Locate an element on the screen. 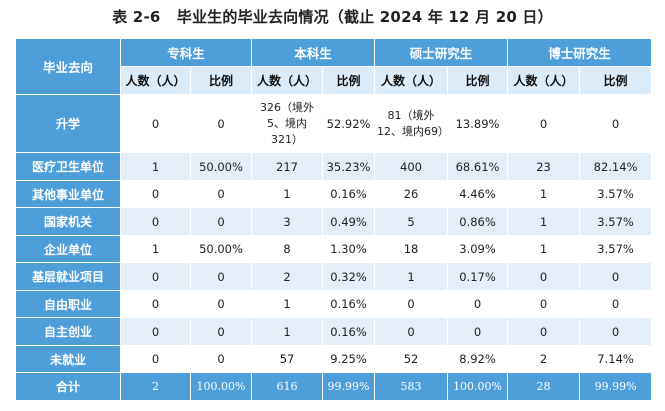  cell: 8 is located at coordinates (287, 249).